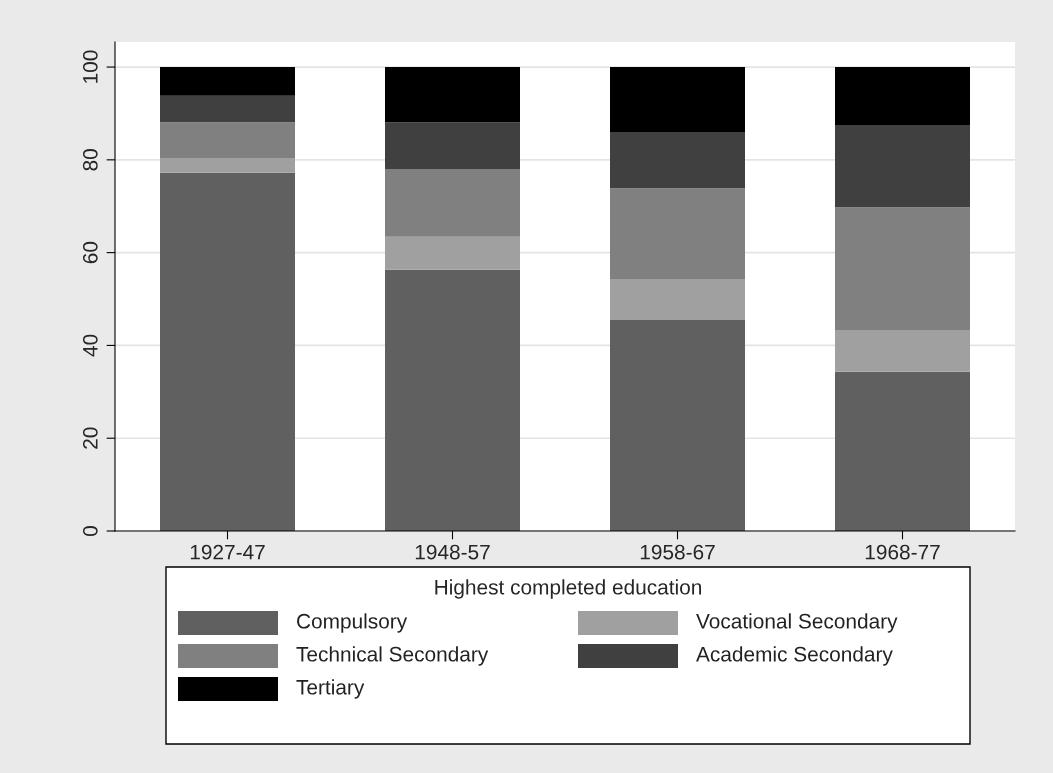 Image resolution: width=1053 pixels, height=773 pixels. What do you see at coordinates (392, 656) in the screenshot?
I see `legend-label: Technical Secondary` at bounding box center [392, 656].